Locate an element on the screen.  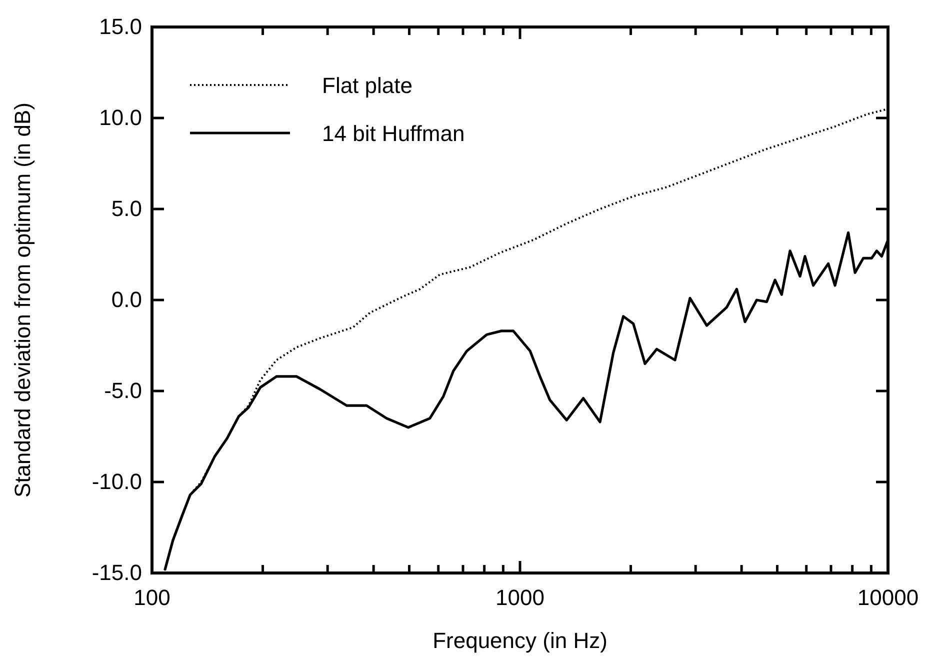
y-tick-label: 0.0 is located at coordinates (126, 299).